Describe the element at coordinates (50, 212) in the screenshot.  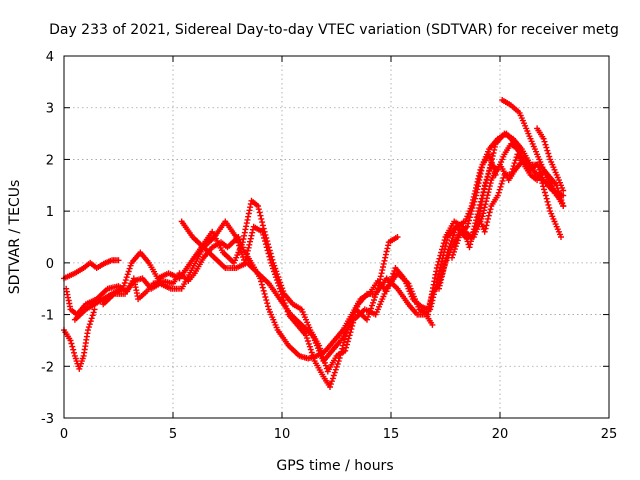
I see `y-tick-label: 1` at that location.